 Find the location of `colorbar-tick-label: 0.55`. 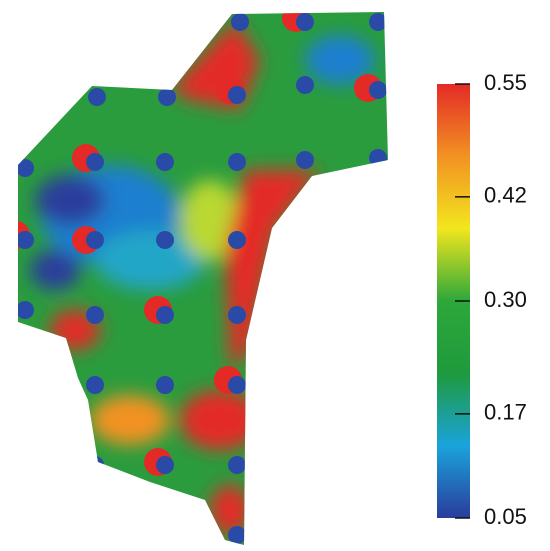

colorbar-tick-label: 0.55 is located at coordinates (505, 82).